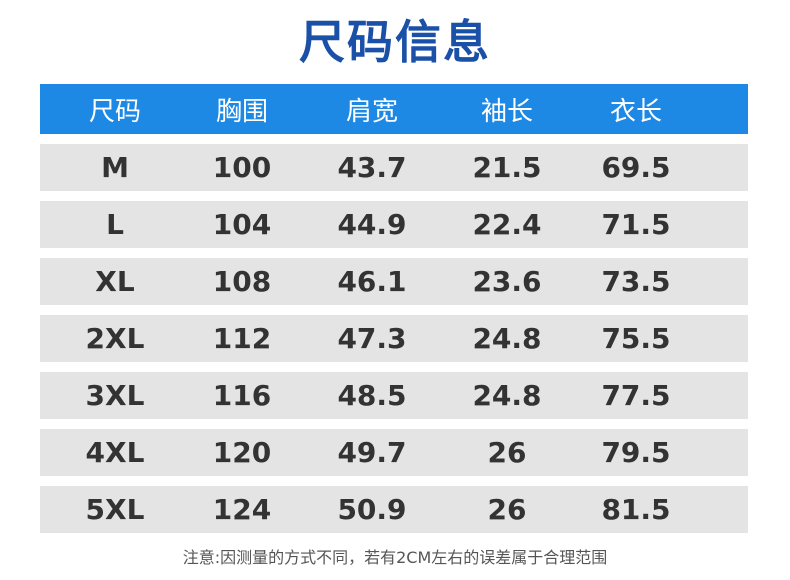 The width and height of the screenshot is (790, 580). I want to click on table-cell: 46.1, so click(372, 281).